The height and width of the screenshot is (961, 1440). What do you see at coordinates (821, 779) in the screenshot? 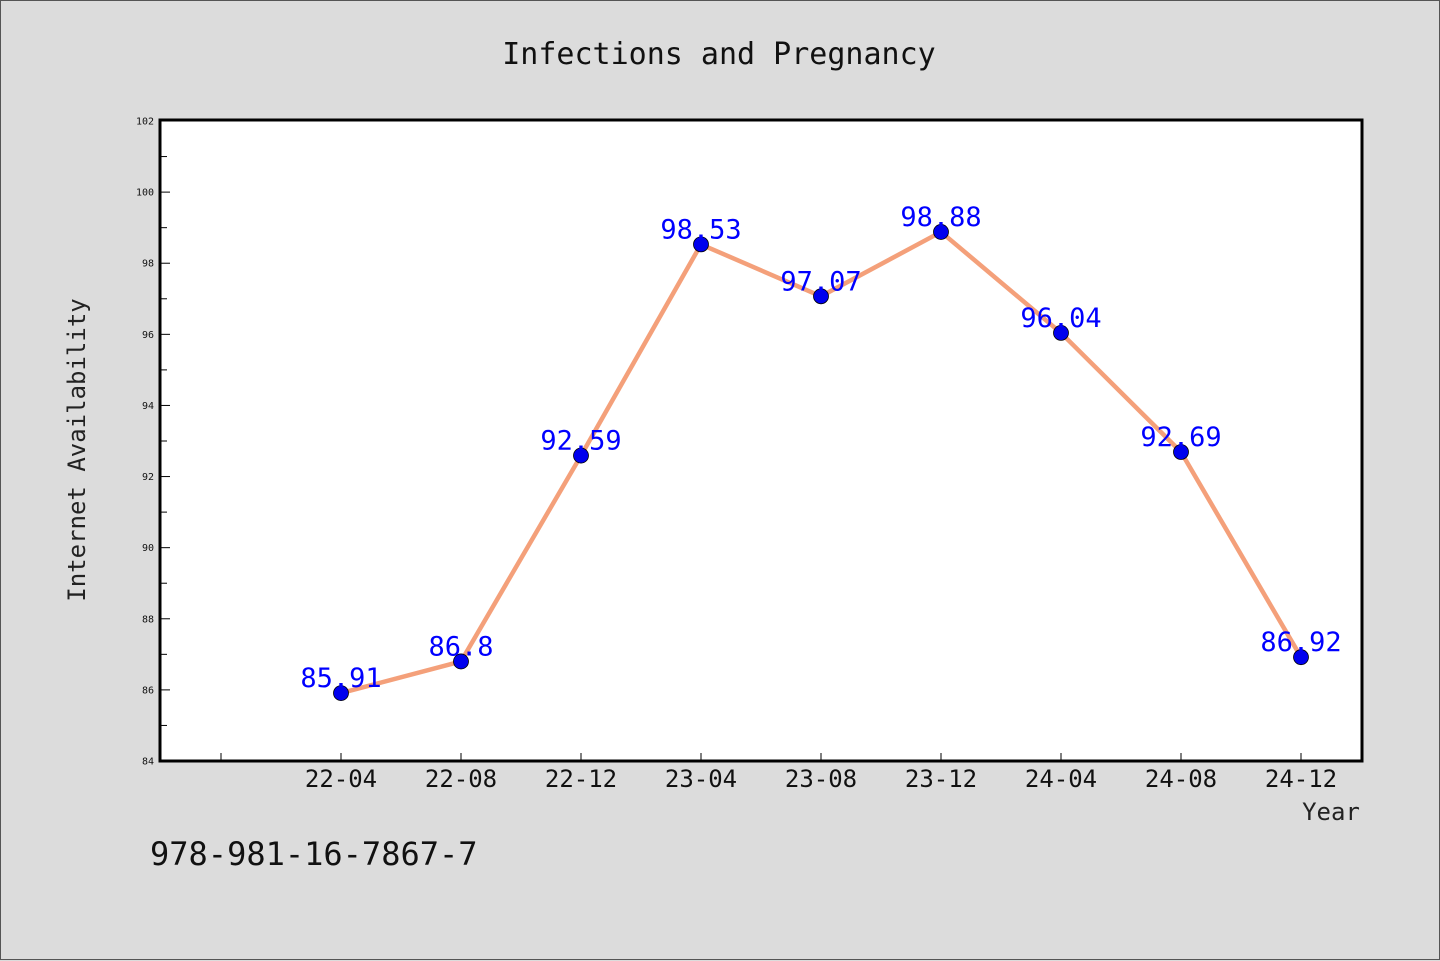
I see `x-tick-label: 23-08` at bounding box center [821, 779].